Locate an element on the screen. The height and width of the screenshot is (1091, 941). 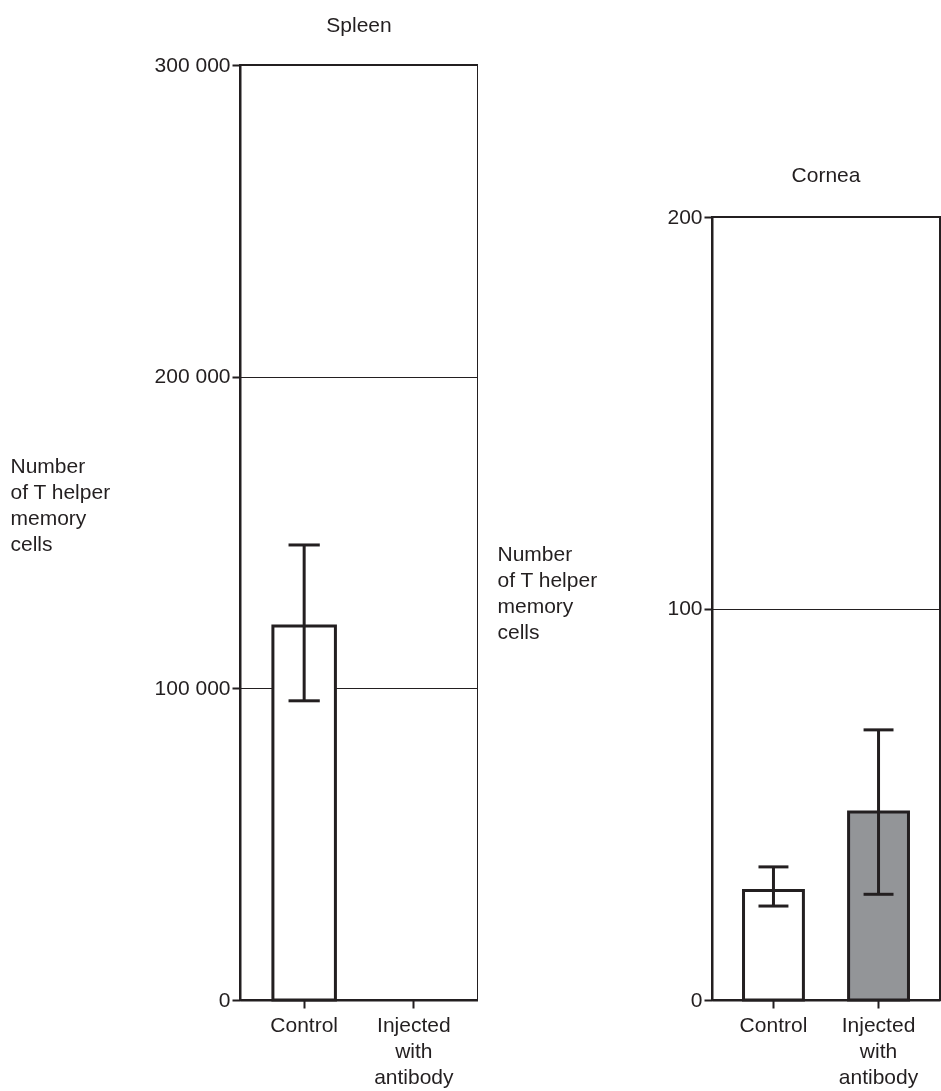
y-tick-label: 100 is located at coordinates (685, 607).